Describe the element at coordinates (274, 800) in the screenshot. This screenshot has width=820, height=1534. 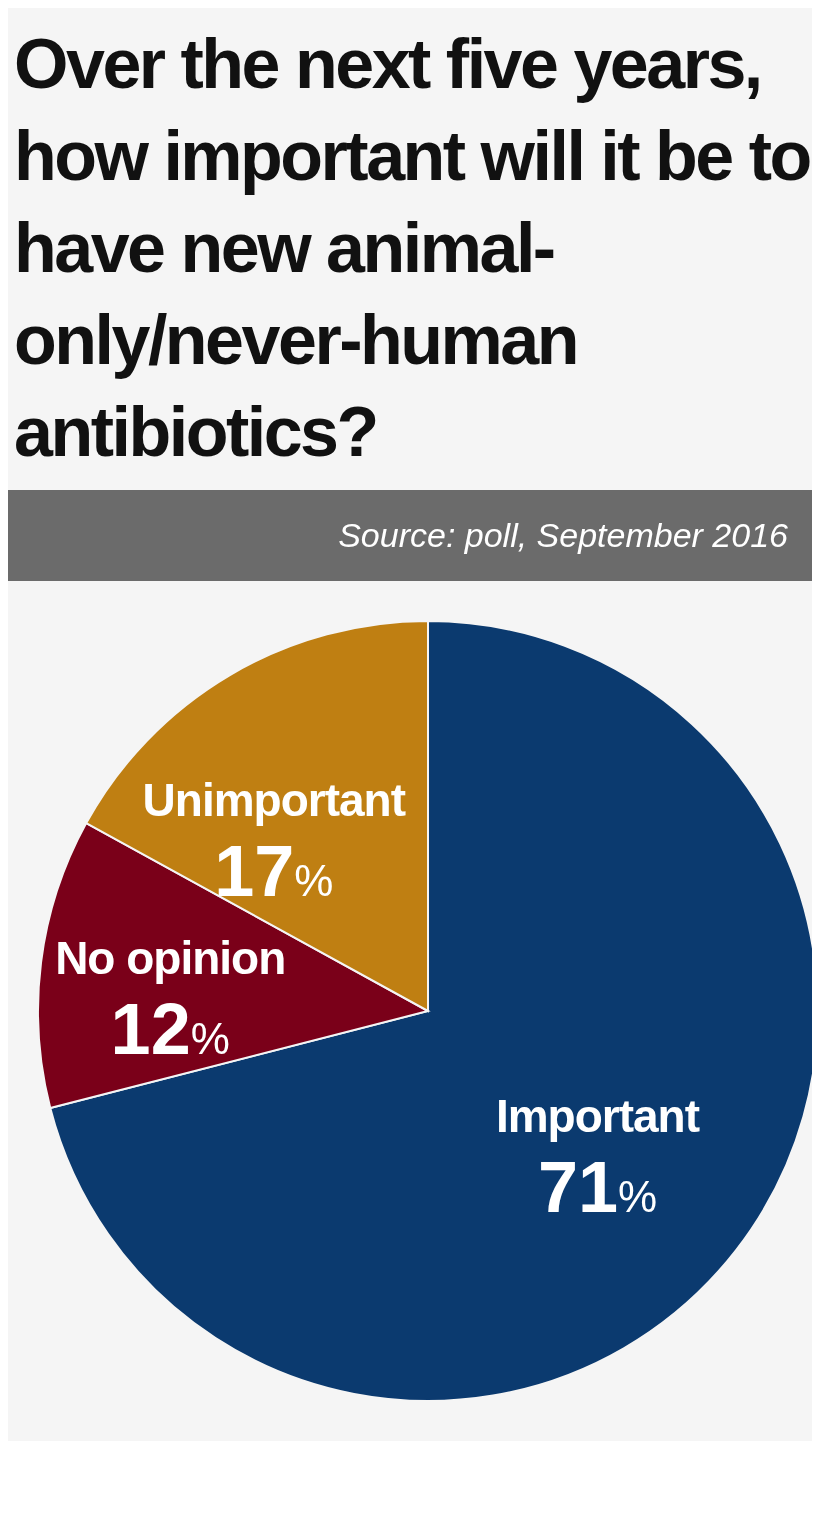
I see `slice-label: Unimportant` at that location.